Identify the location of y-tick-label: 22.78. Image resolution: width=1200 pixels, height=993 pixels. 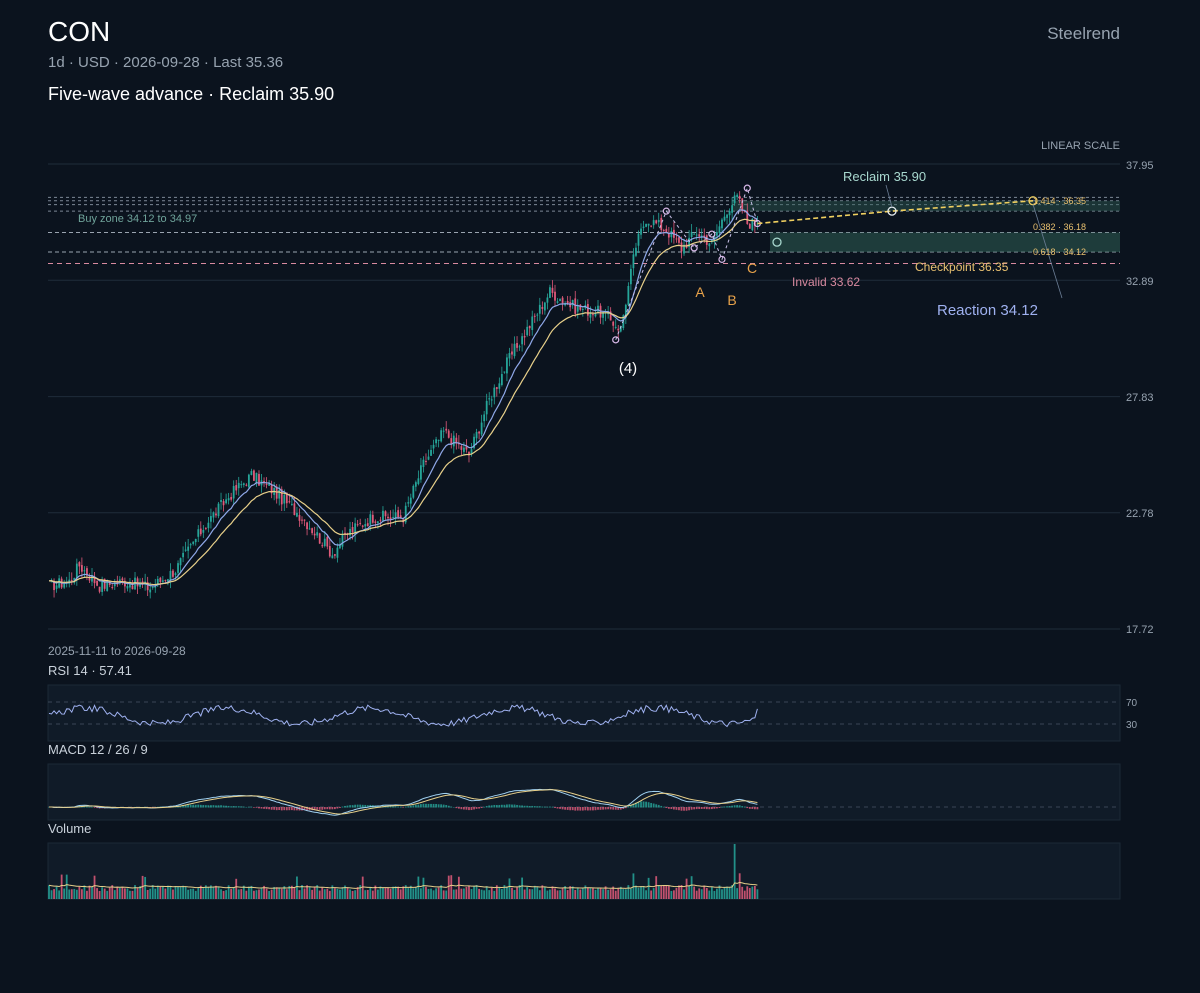
(1140, 514).